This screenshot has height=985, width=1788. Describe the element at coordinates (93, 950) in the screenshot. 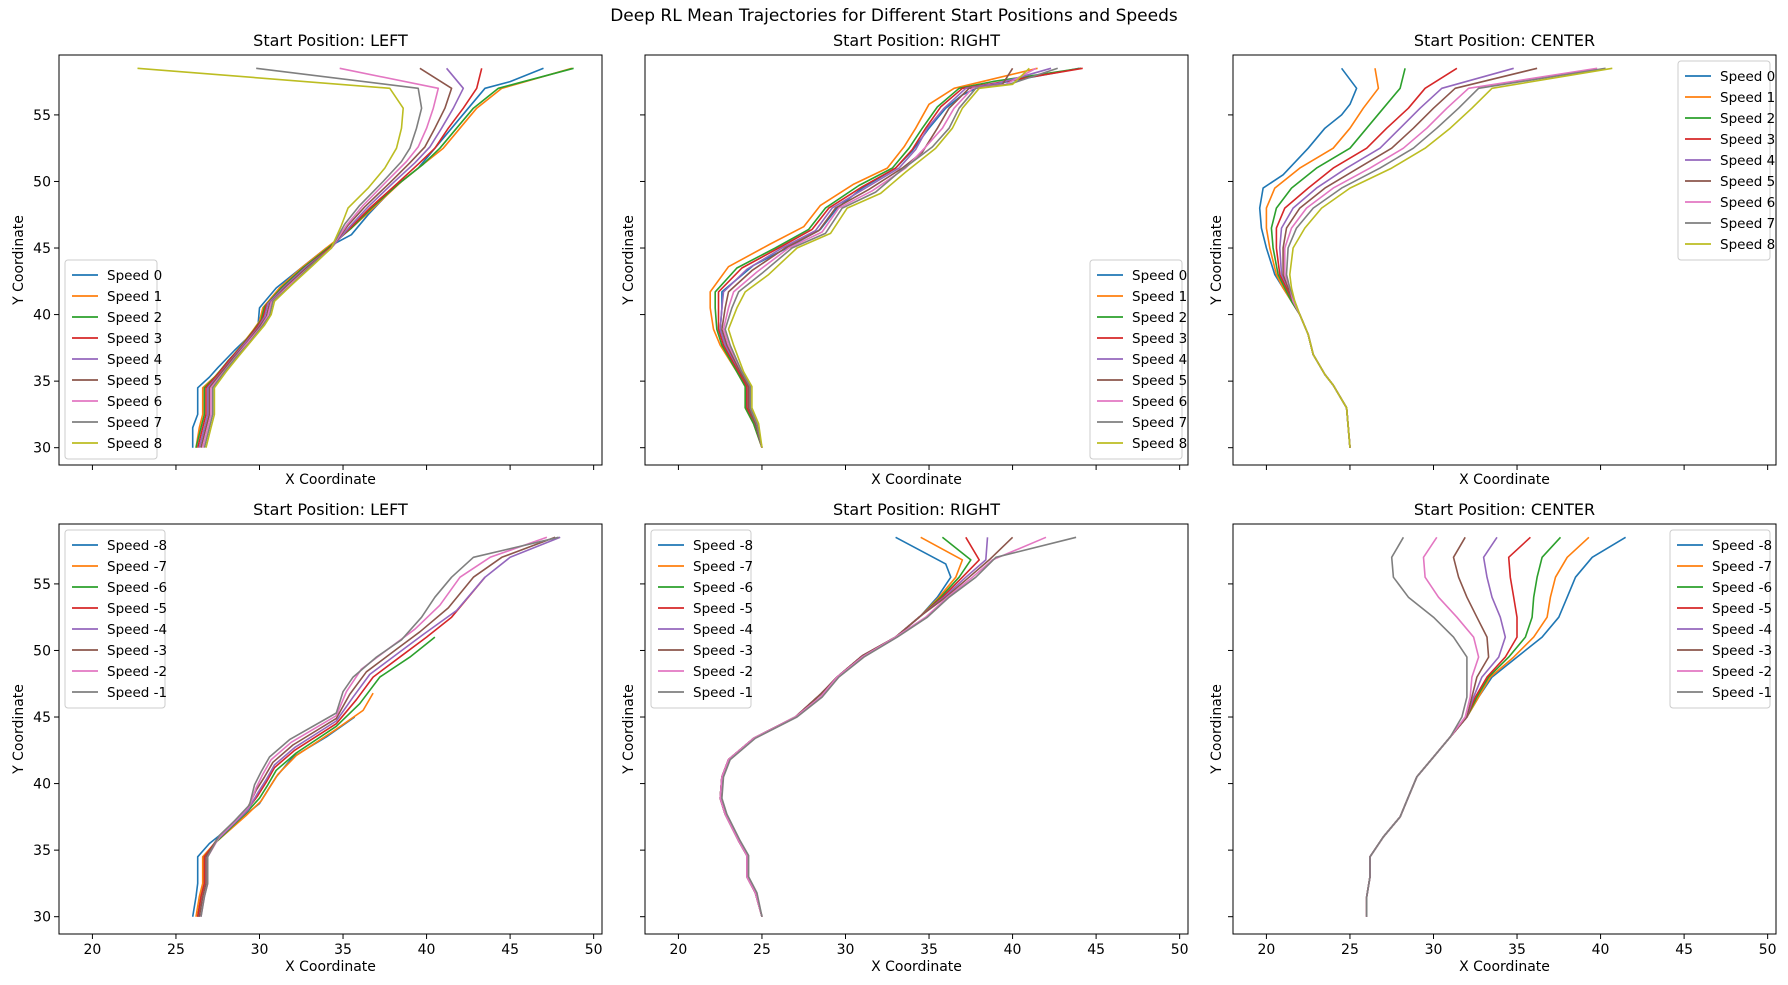

I see `x-tick-label: 20` at that location.